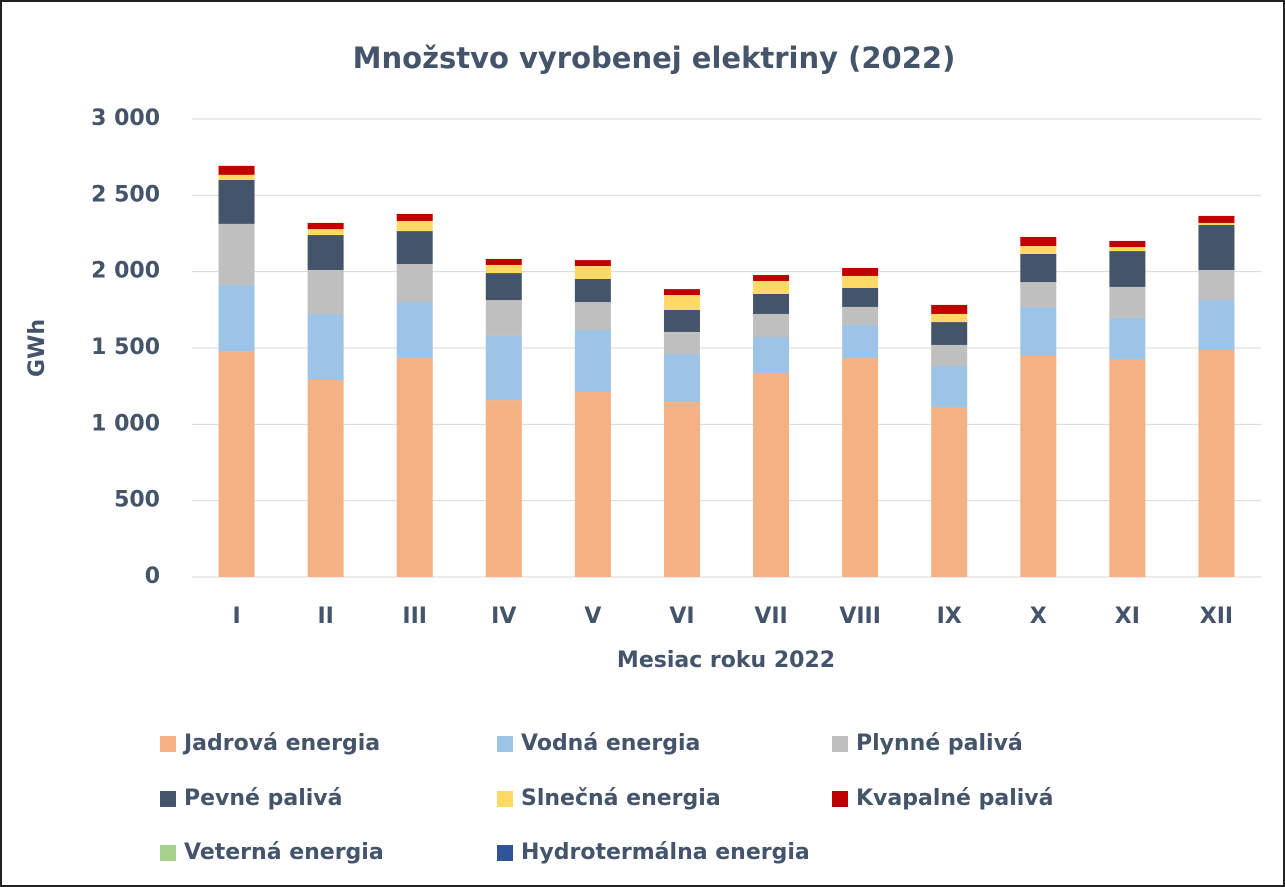  Describe the element at coordinates (125, 423) in the screenshot. I see `y-tick-label: 1 000` at that location.